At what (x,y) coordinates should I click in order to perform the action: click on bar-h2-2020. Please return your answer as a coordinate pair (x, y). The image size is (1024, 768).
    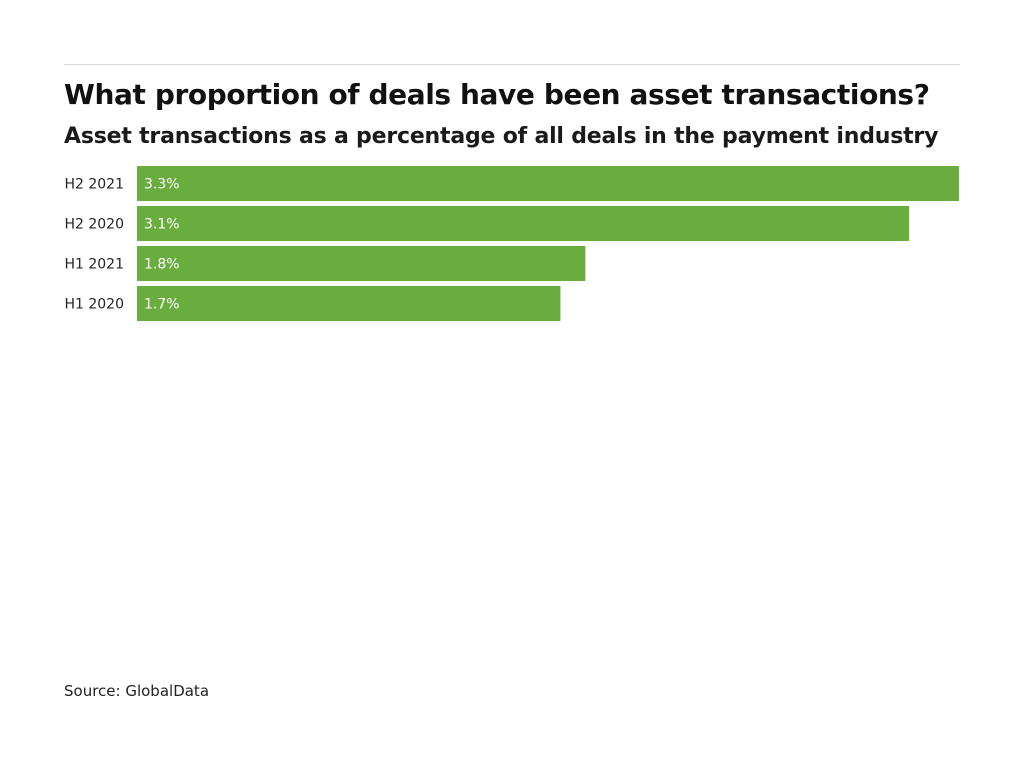
    Looking at the image, I should click on (523, 223).